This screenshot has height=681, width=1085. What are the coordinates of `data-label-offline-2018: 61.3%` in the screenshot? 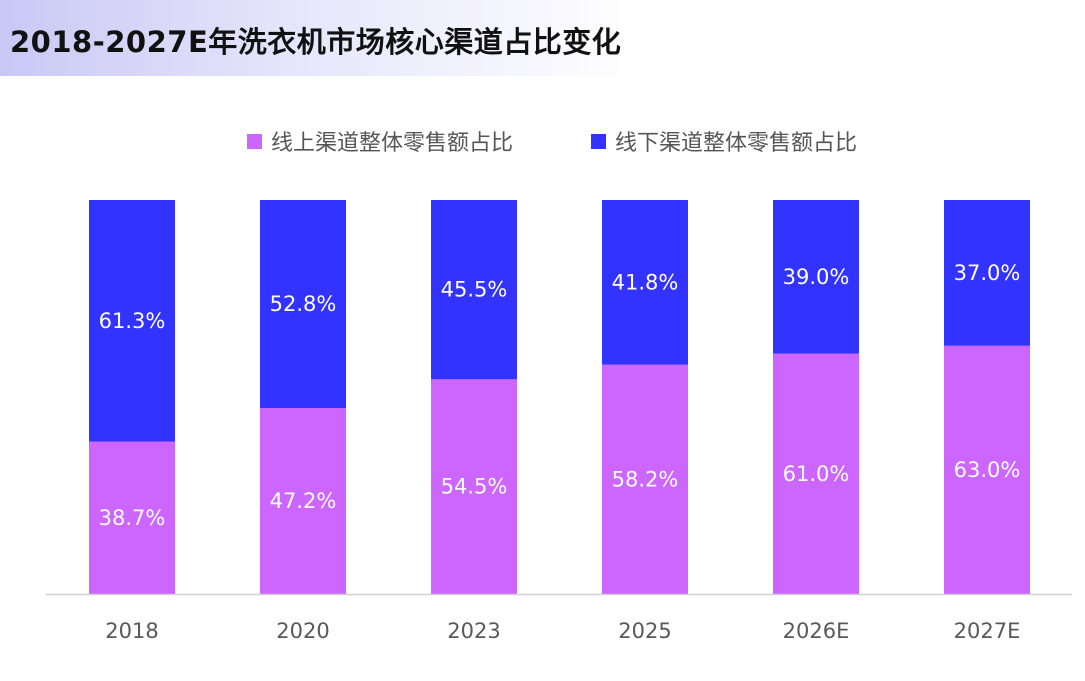 It's located at (132, 321).